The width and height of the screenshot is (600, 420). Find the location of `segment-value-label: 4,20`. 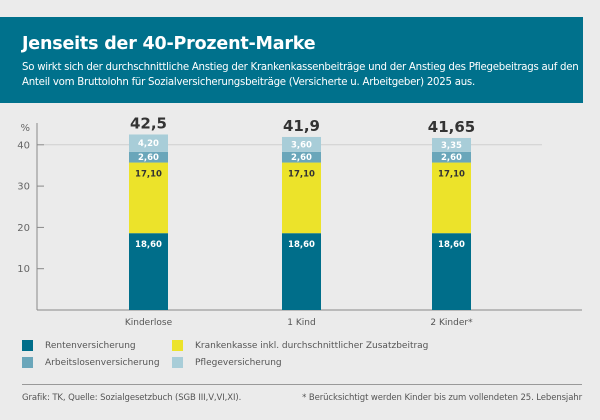

segment-value-label: 4,20 is located at coordinates (148, 144).